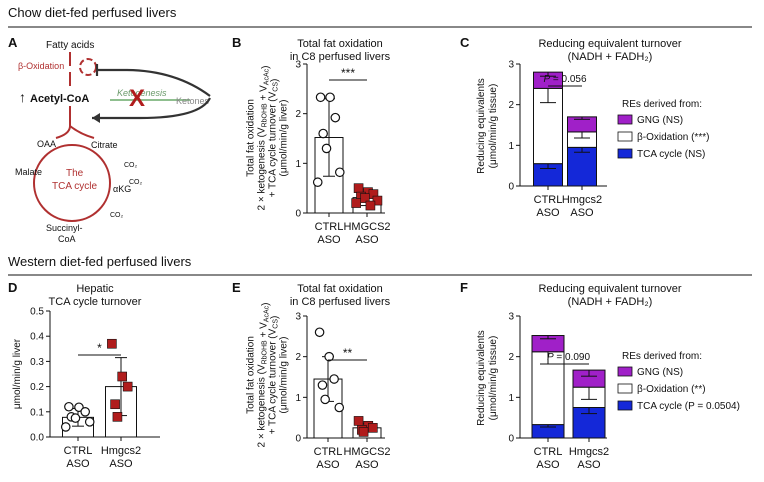 The height and width of the screenshot is (482, 764). What do you see at coordinates (41, 66) in the screenshot?
I see `beta-oxidation-label: β-Oxidation` at bounding box center [41, 66].